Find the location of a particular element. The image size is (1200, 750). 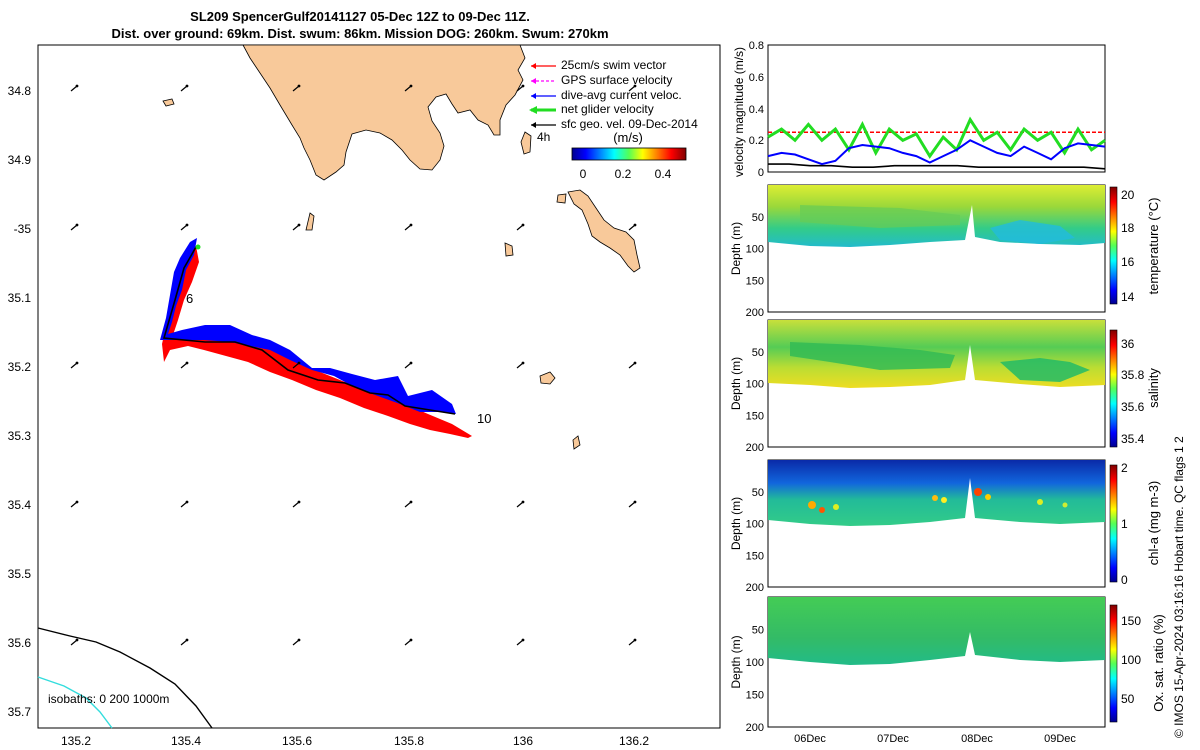

chl-y-tick: 200 is located at coordinates (755, 588).